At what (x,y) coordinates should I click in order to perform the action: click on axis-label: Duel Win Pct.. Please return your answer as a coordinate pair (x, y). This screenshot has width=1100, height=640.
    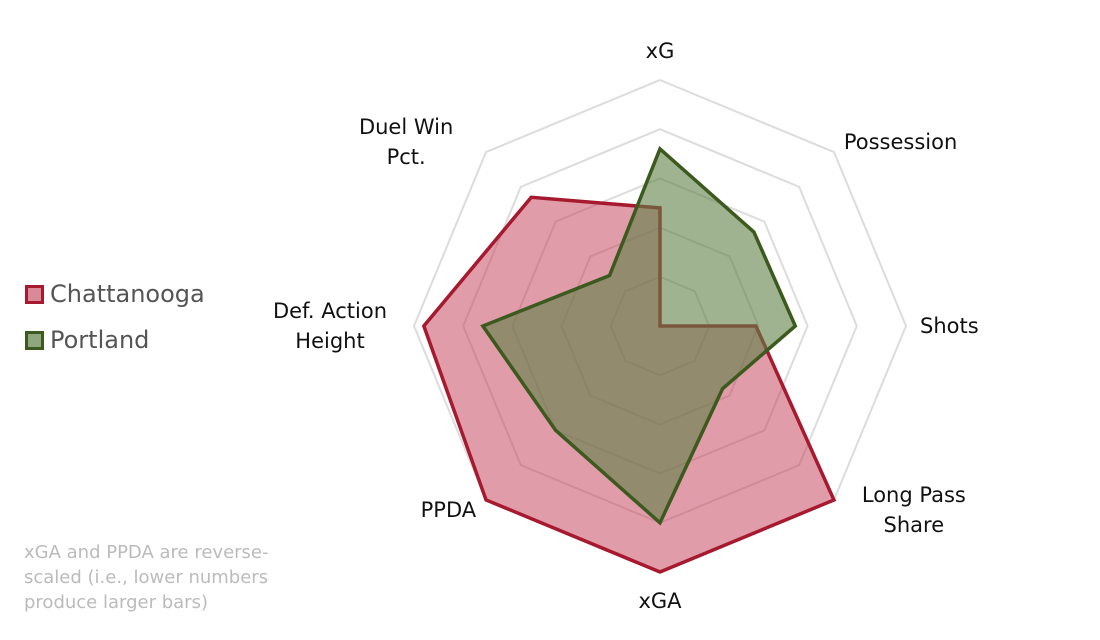
    Looking at the image, I should click on (406, 142).